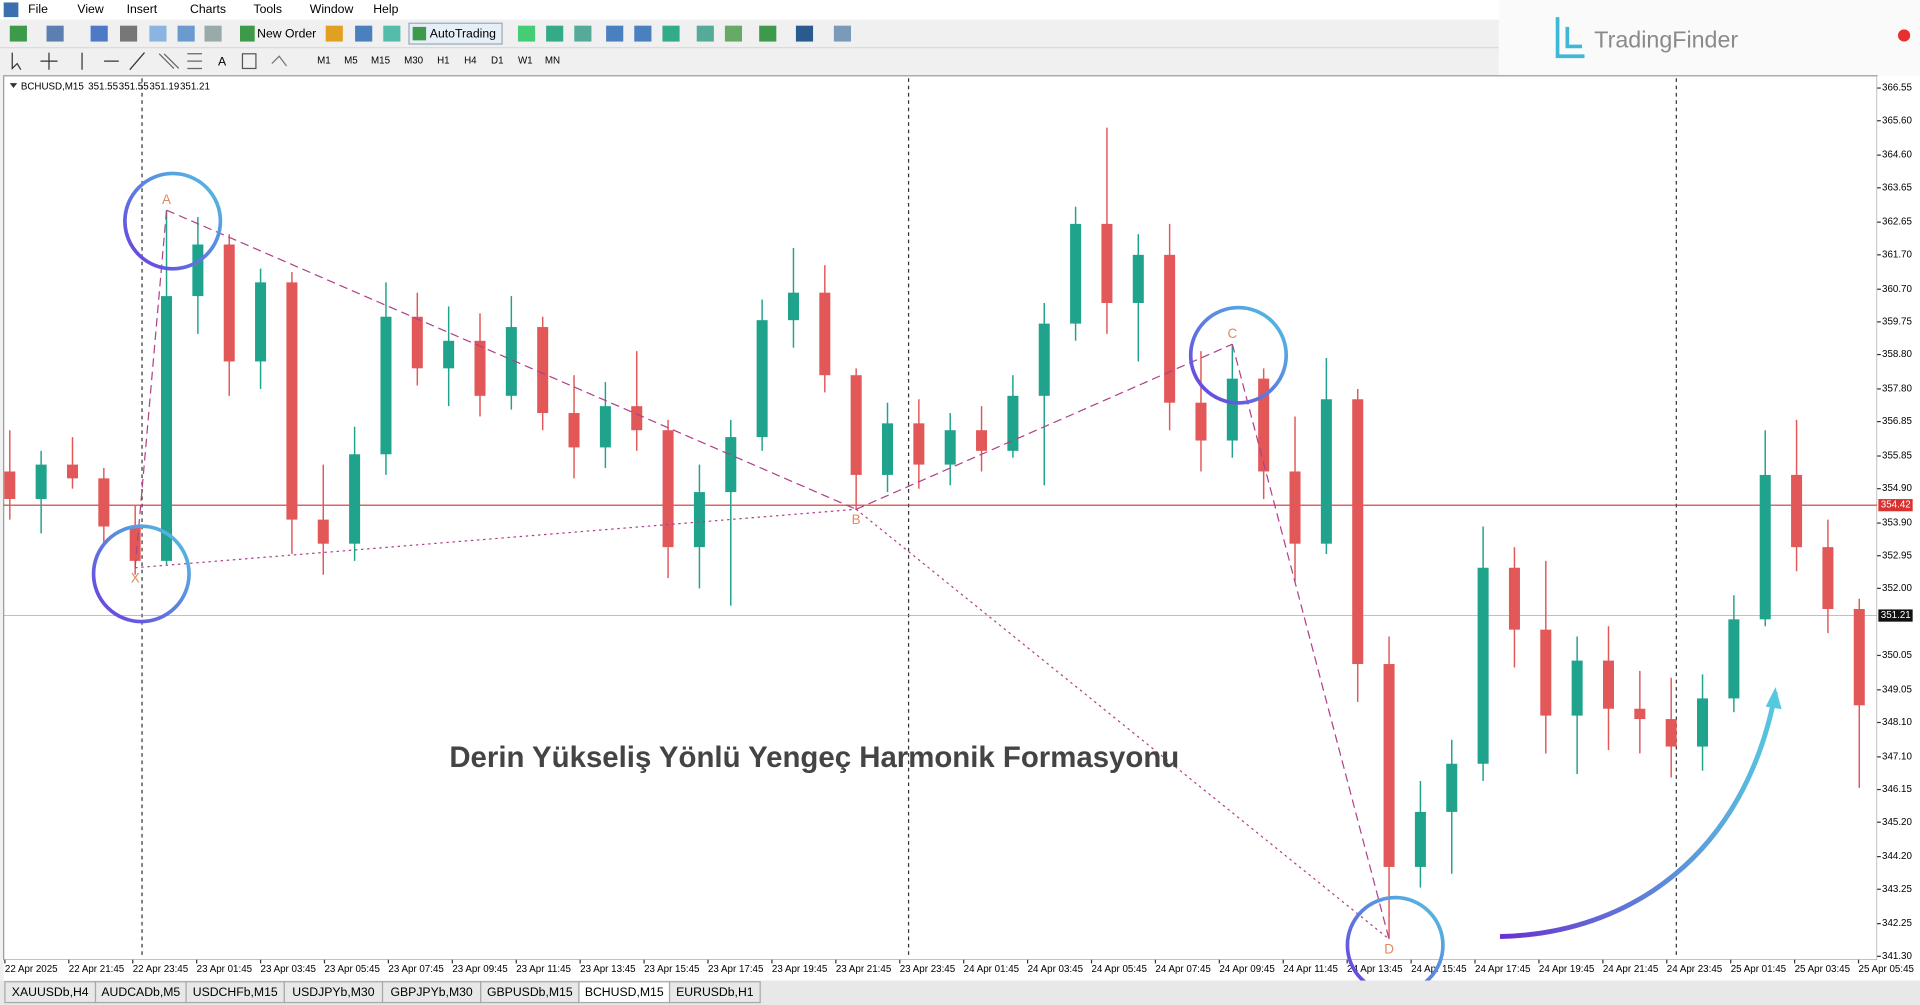 This screenshot has width=1920, height=1005. Describe the element at coordinates (1897, 289) in the screenshot. I see `y-tick-label: 360.70` at that location.